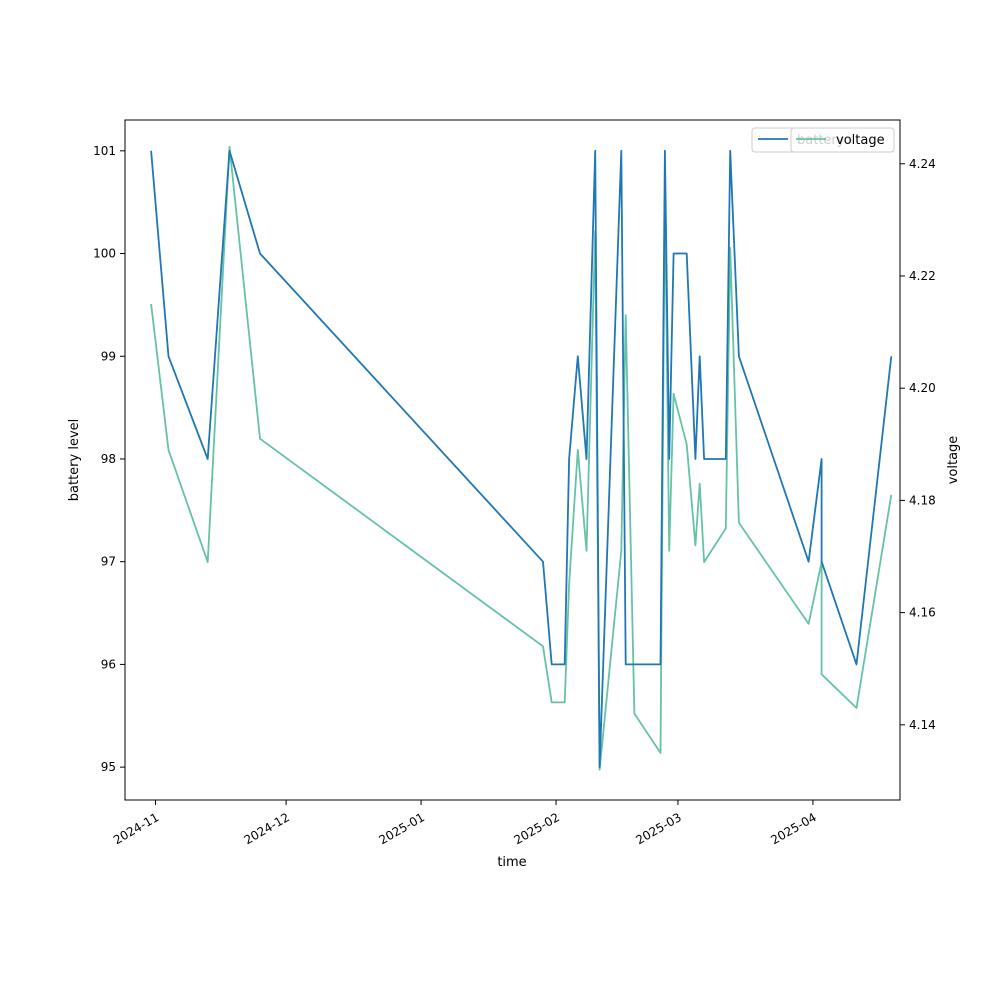 This screenshot has width=1000, height=1004. Describe the element at coordinates (953, 460) in the screenshot. I see `y2-axis-label: voltage` at that location.